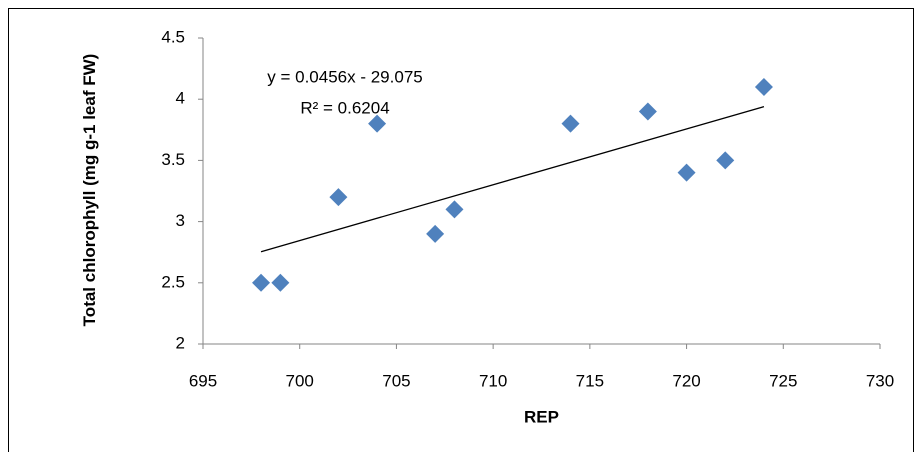  Describe the element at coordinates (493, 380) in the screenshot. I see `x-tick-label: 710` at that location.